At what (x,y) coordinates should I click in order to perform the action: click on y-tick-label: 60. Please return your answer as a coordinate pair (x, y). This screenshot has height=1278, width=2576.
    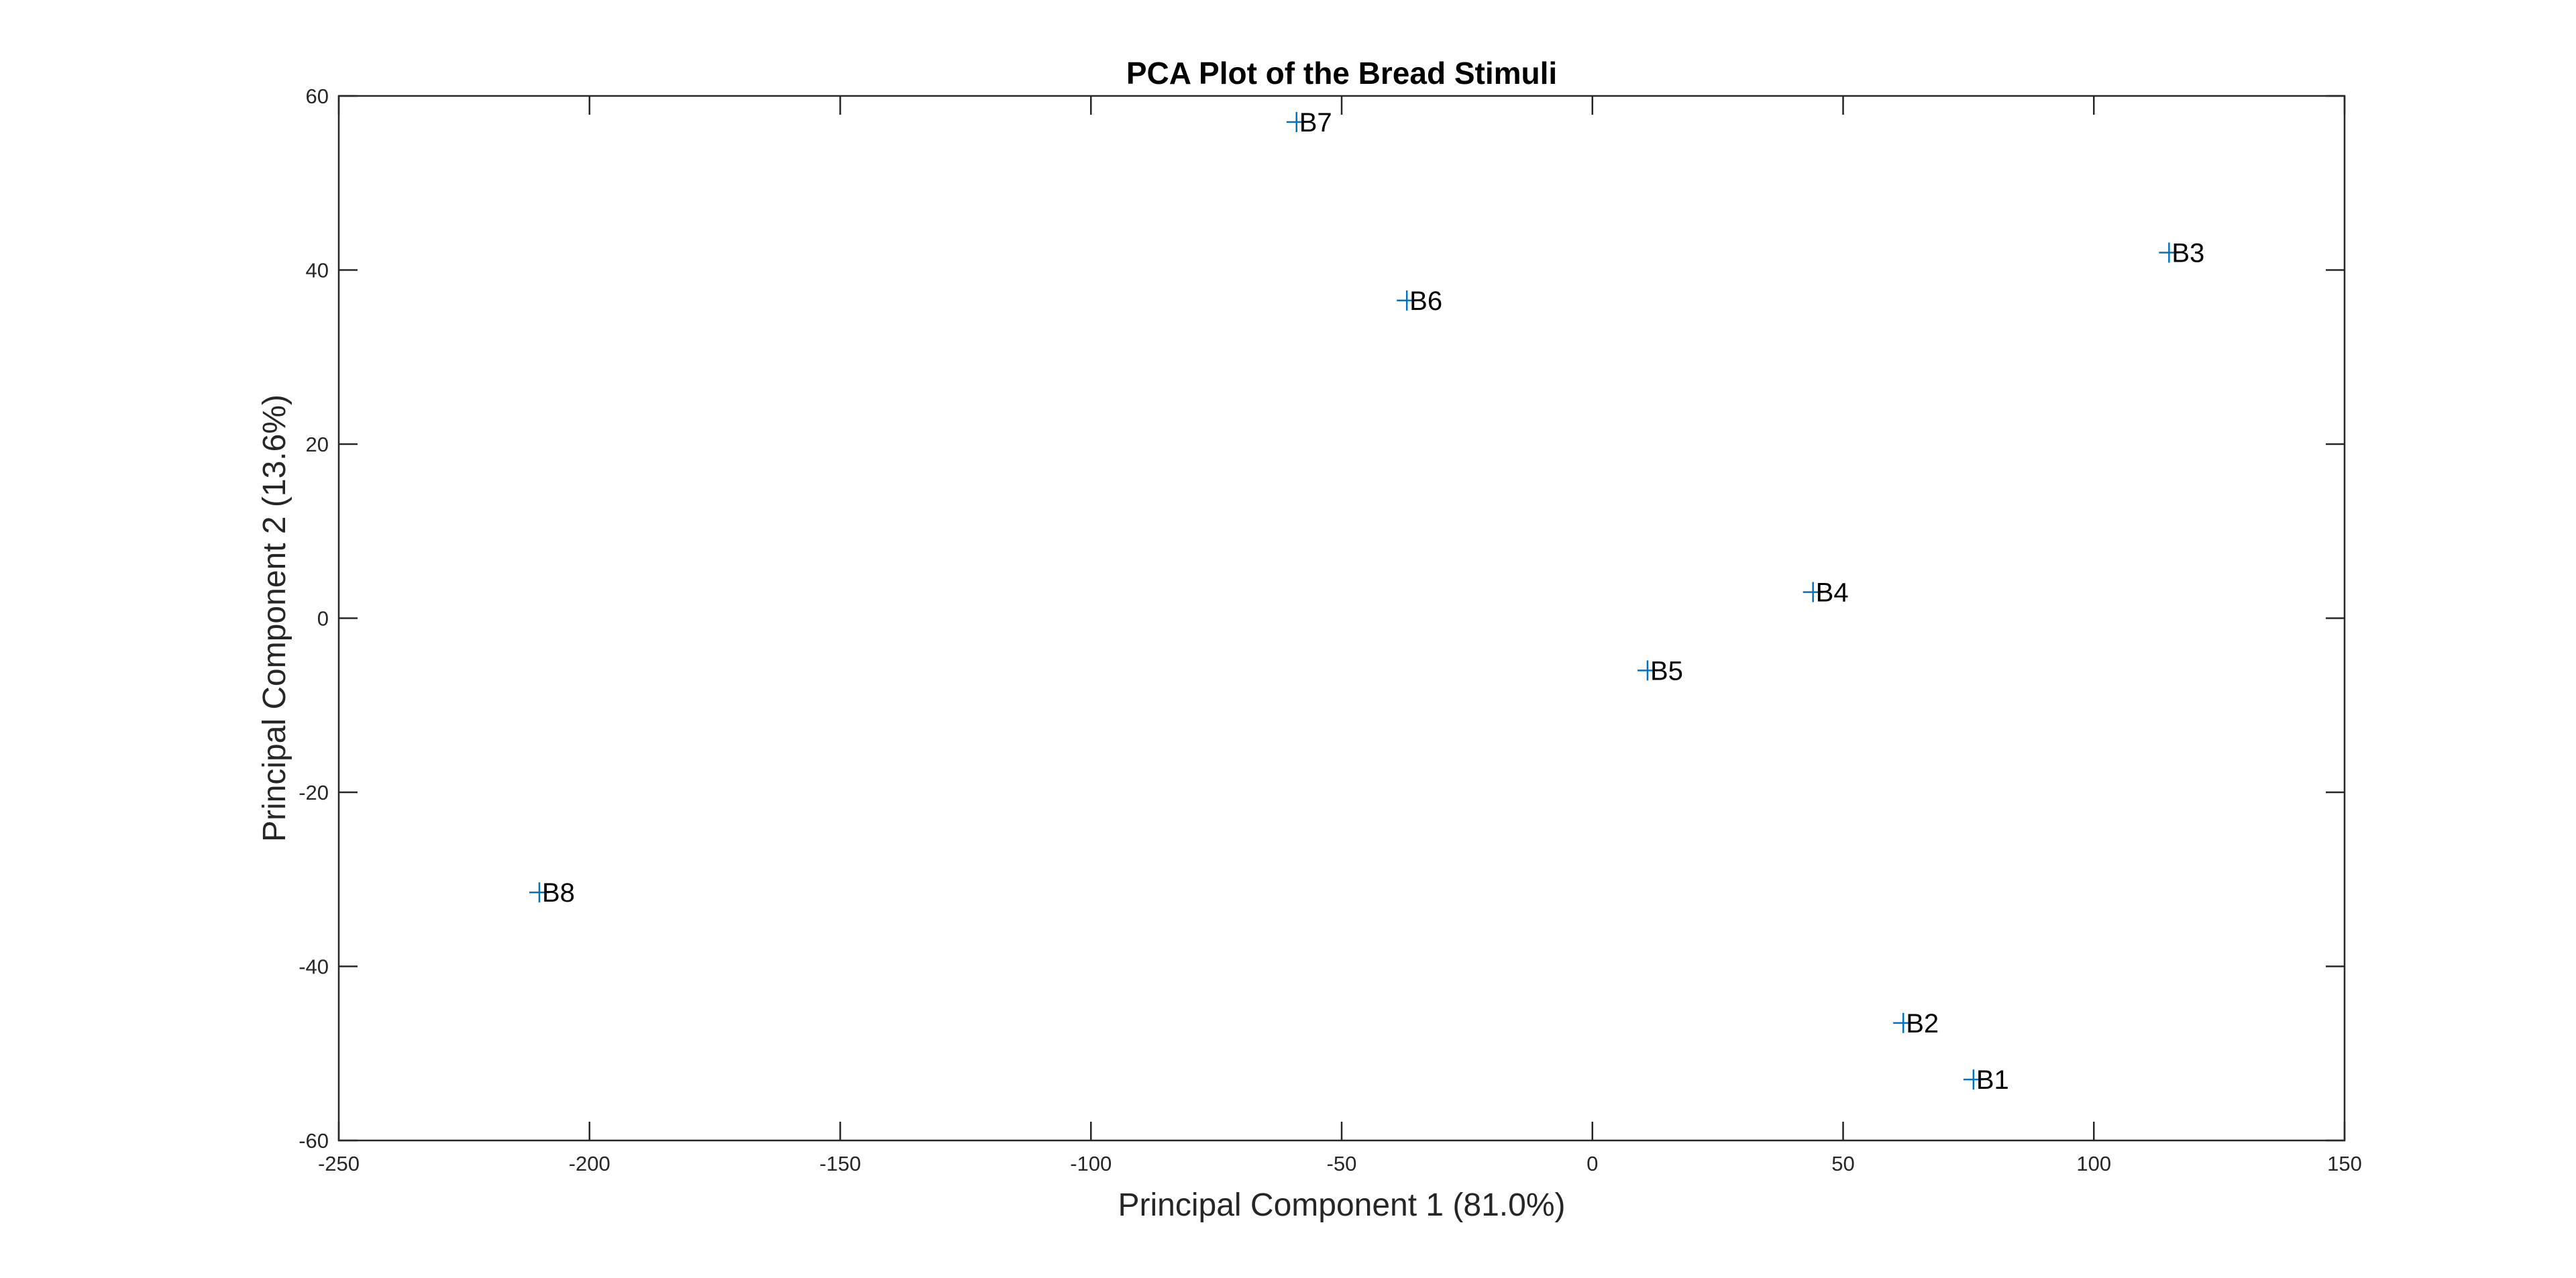
    Looking at the image, I should click on (317, 96).